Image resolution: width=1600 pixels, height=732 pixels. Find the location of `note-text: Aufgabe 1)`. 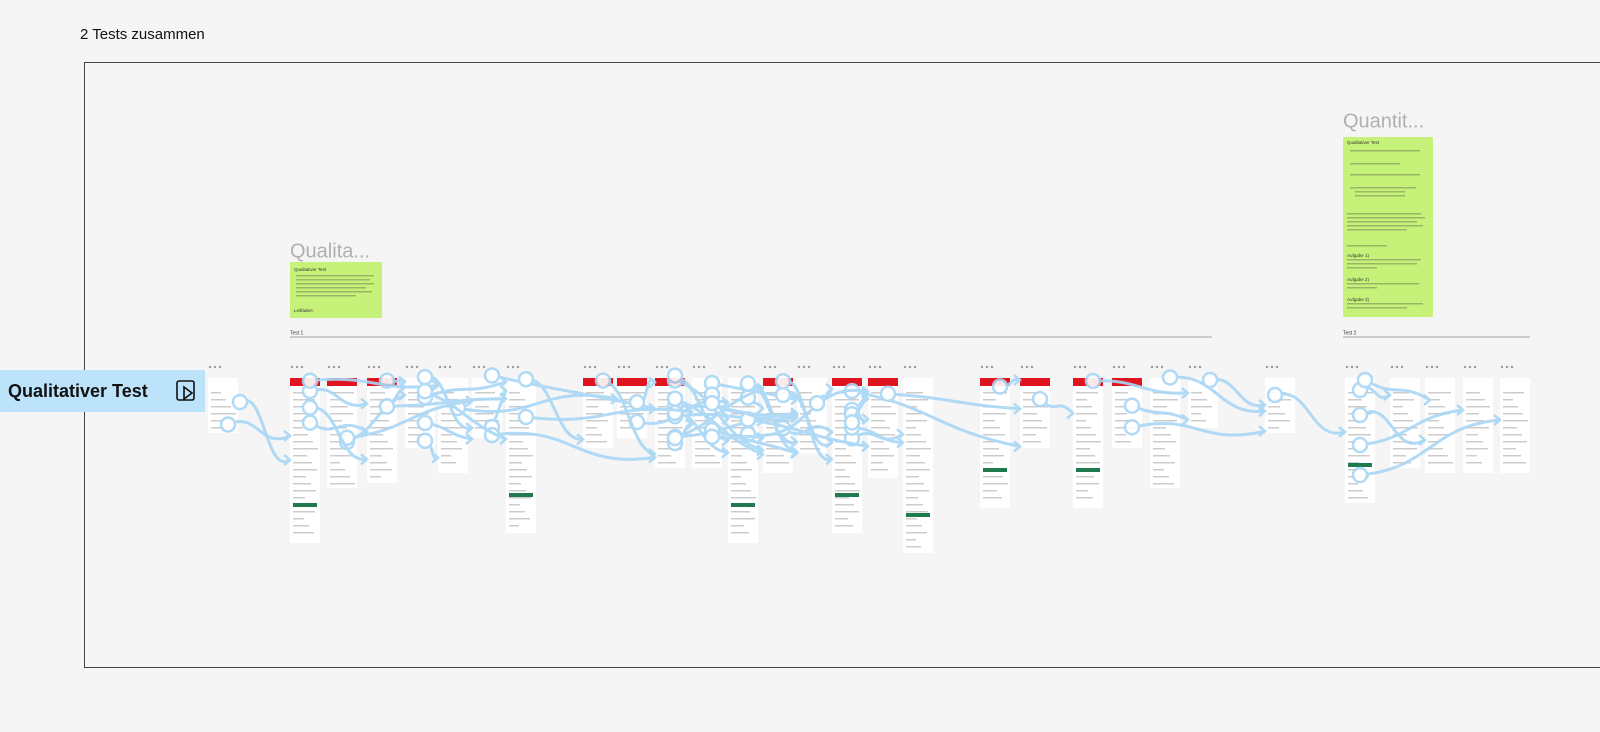

note-text: Aufgabe 1) is located at coordinates (1358, 255).